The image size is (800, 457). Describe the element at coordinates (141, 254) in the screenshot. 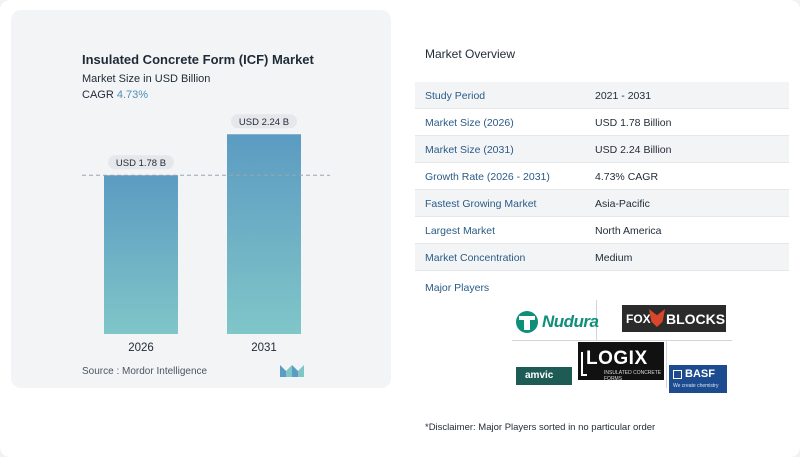

I see `bar-2026` at that location.